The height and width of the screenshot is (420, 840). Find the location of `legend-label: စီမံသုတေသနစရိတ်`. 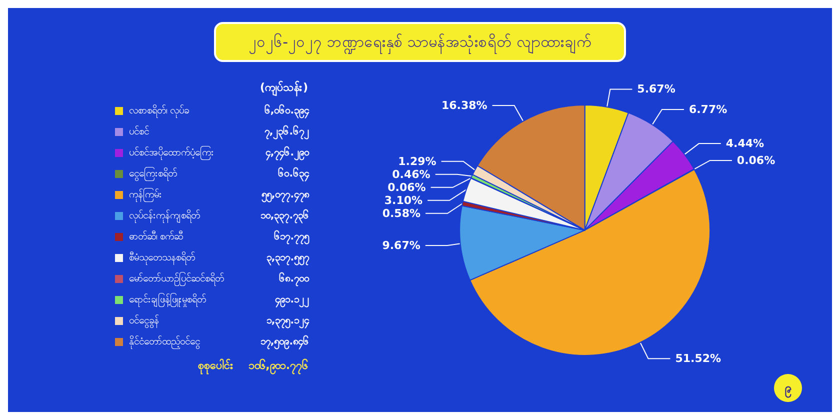

legend-label: စီမံသုတေသနစရိတ် is located at coordinates (162, 258).